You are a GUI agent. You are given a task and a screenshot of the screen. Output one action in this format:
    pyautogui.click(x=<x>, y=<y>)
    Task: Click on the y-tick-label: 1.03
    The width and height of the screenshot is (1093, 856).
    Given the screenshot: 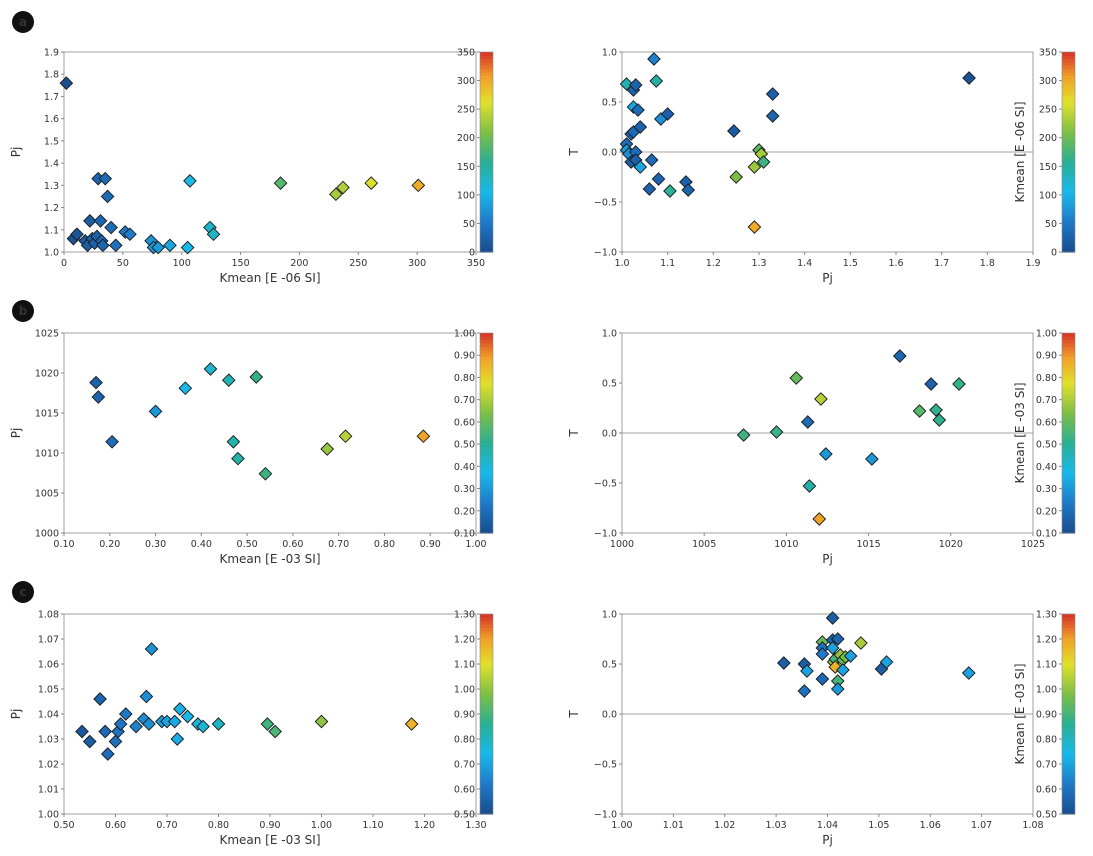 What is the action you would take?
    pyautogui.click(x=48, y=740)
    